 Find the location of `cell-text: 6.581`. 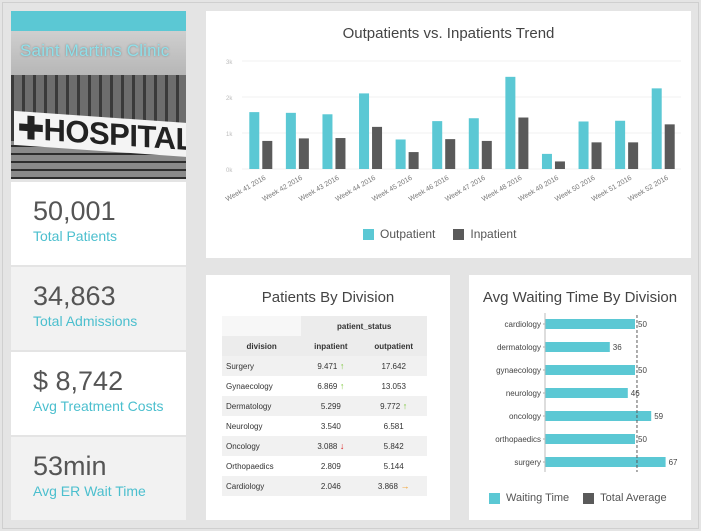

cell-text: 6.581 is located at coordinates (393, 426).